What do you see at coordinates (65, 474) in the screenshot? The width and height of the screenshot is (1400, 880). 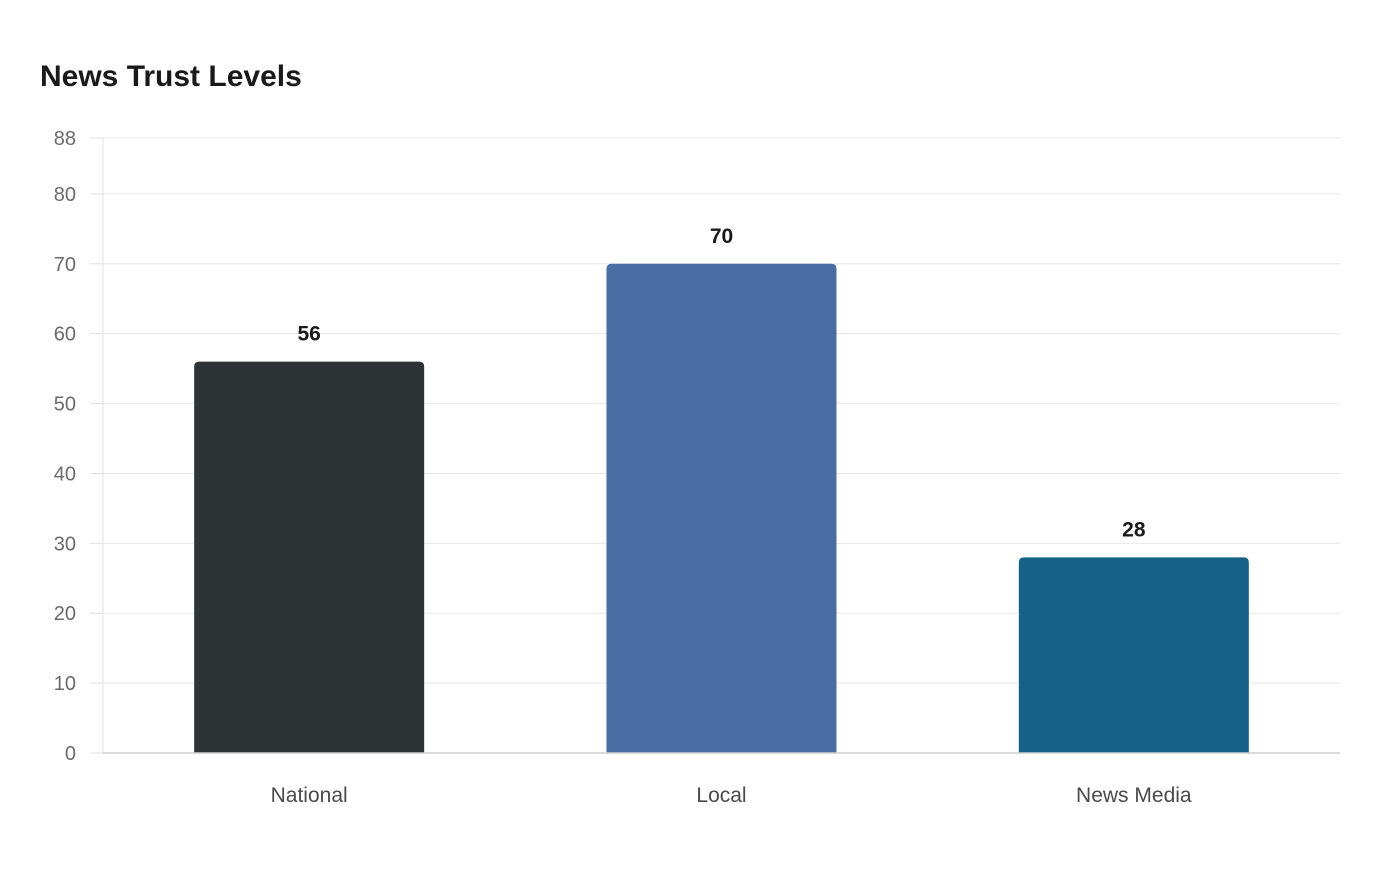 I see `y-tick-label: 40` at bounding box center [65, 474].